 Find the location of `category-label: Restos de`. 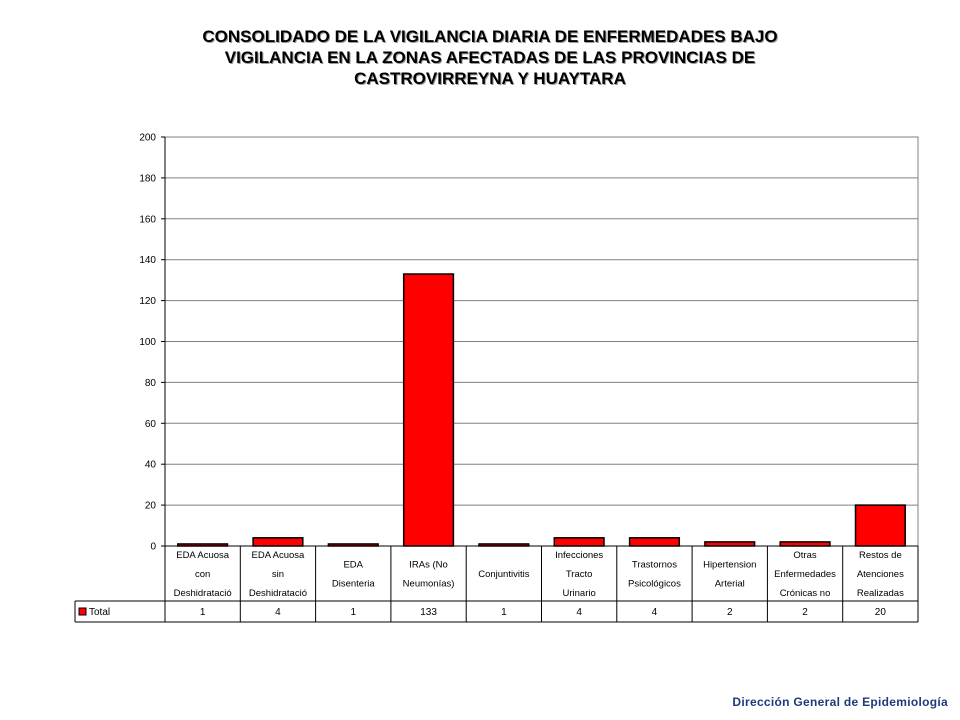

category-label: Restos de is located at coordinates (880, 555).